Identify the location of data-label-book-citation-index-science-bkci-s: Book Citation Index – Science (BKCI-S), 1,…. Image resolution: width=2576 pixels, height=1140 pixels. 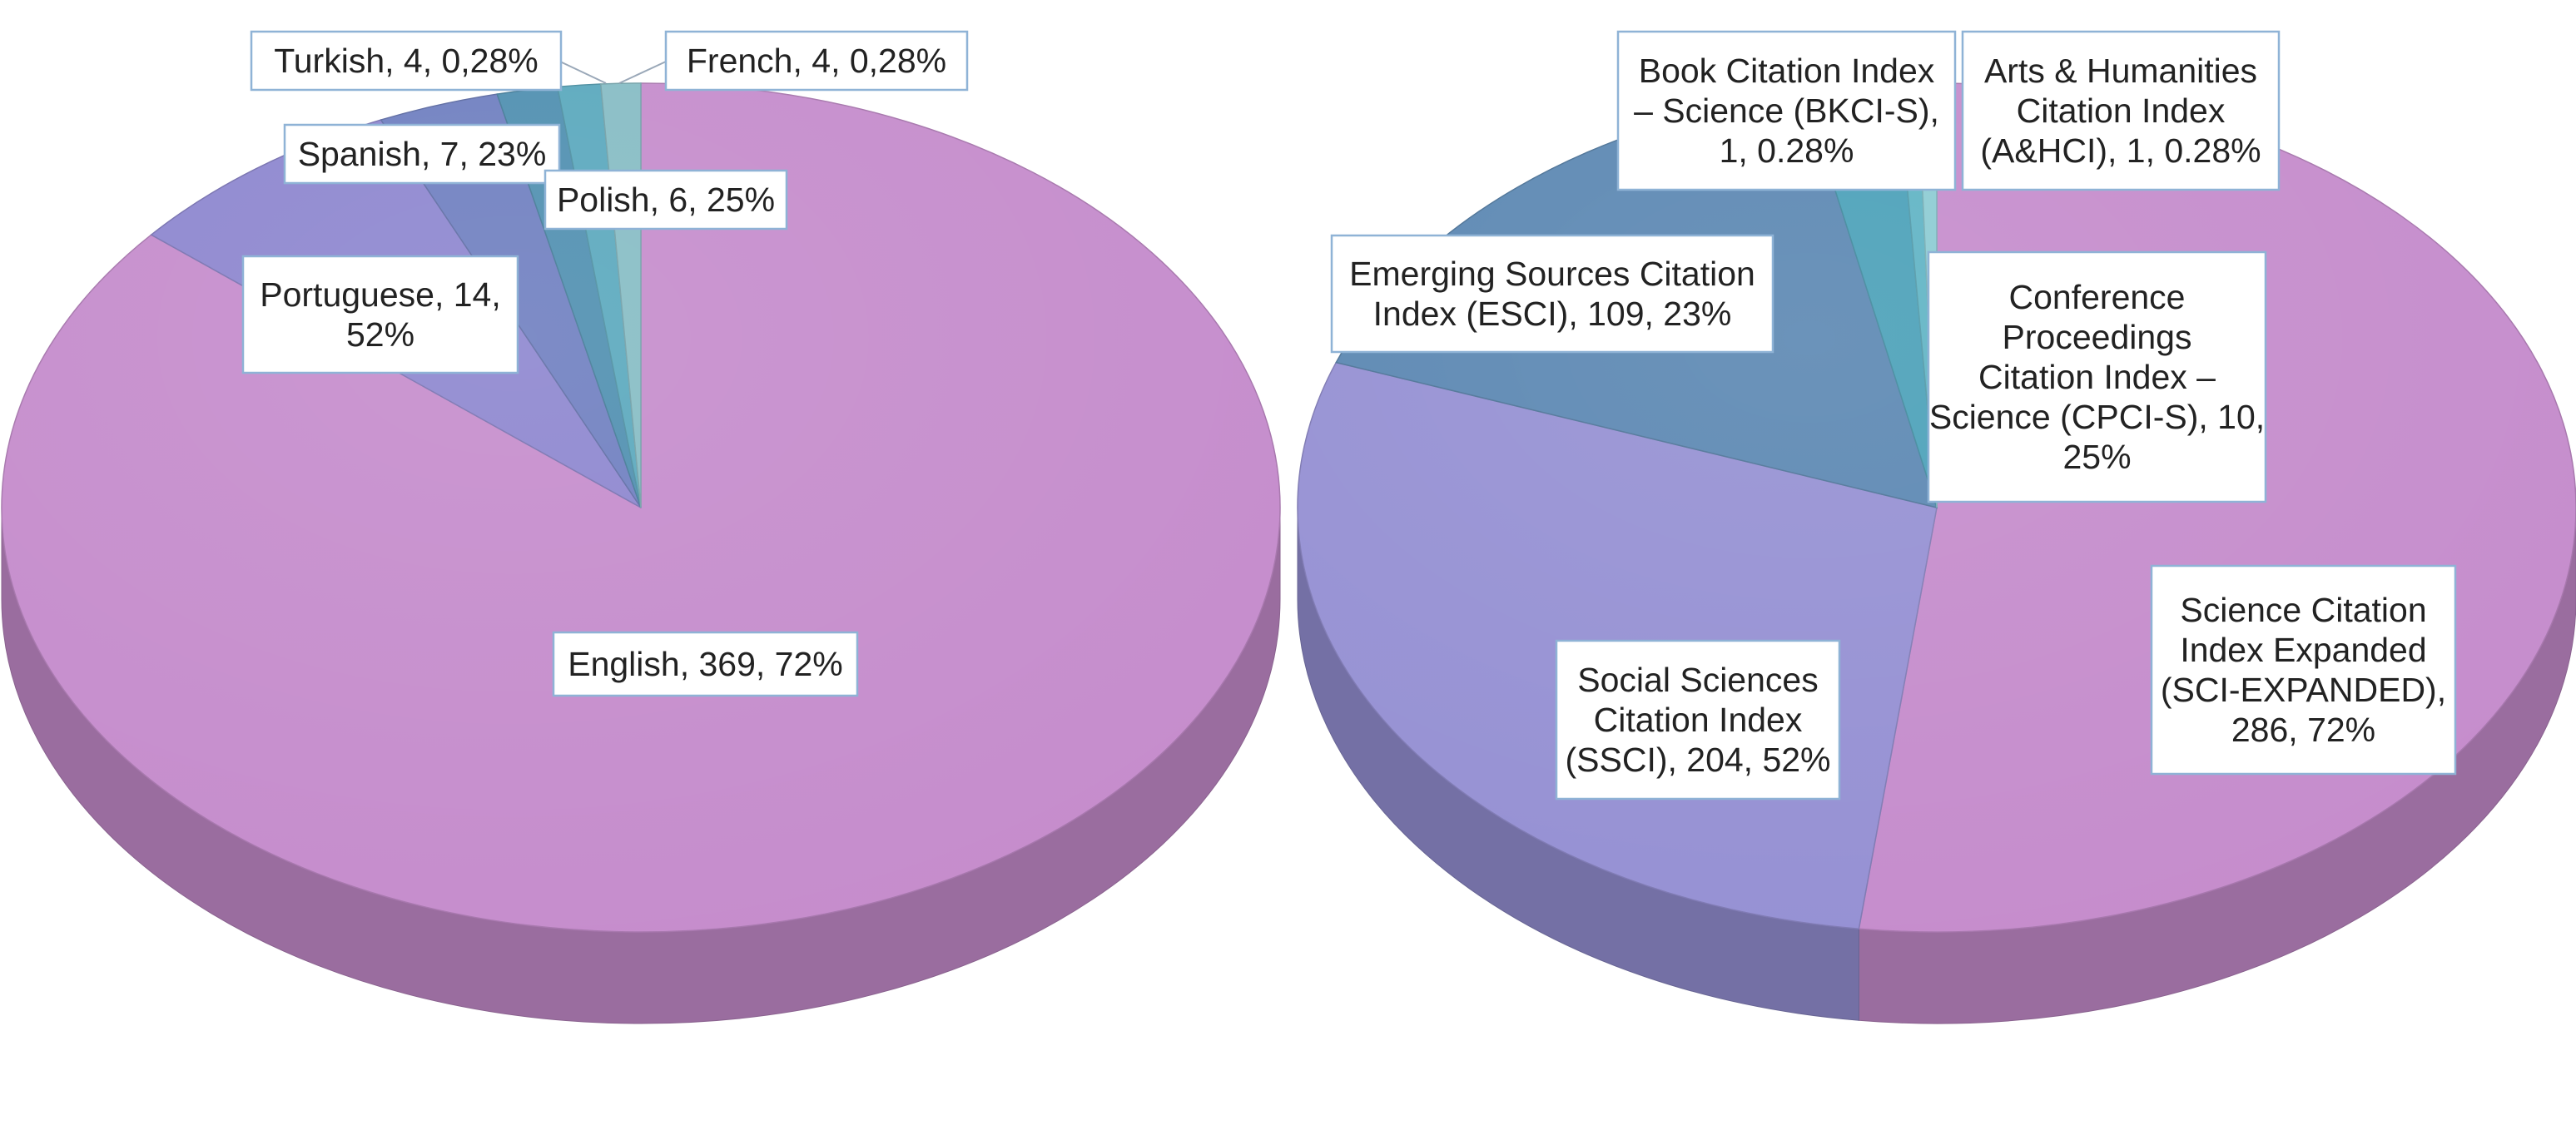
(1786, 110).